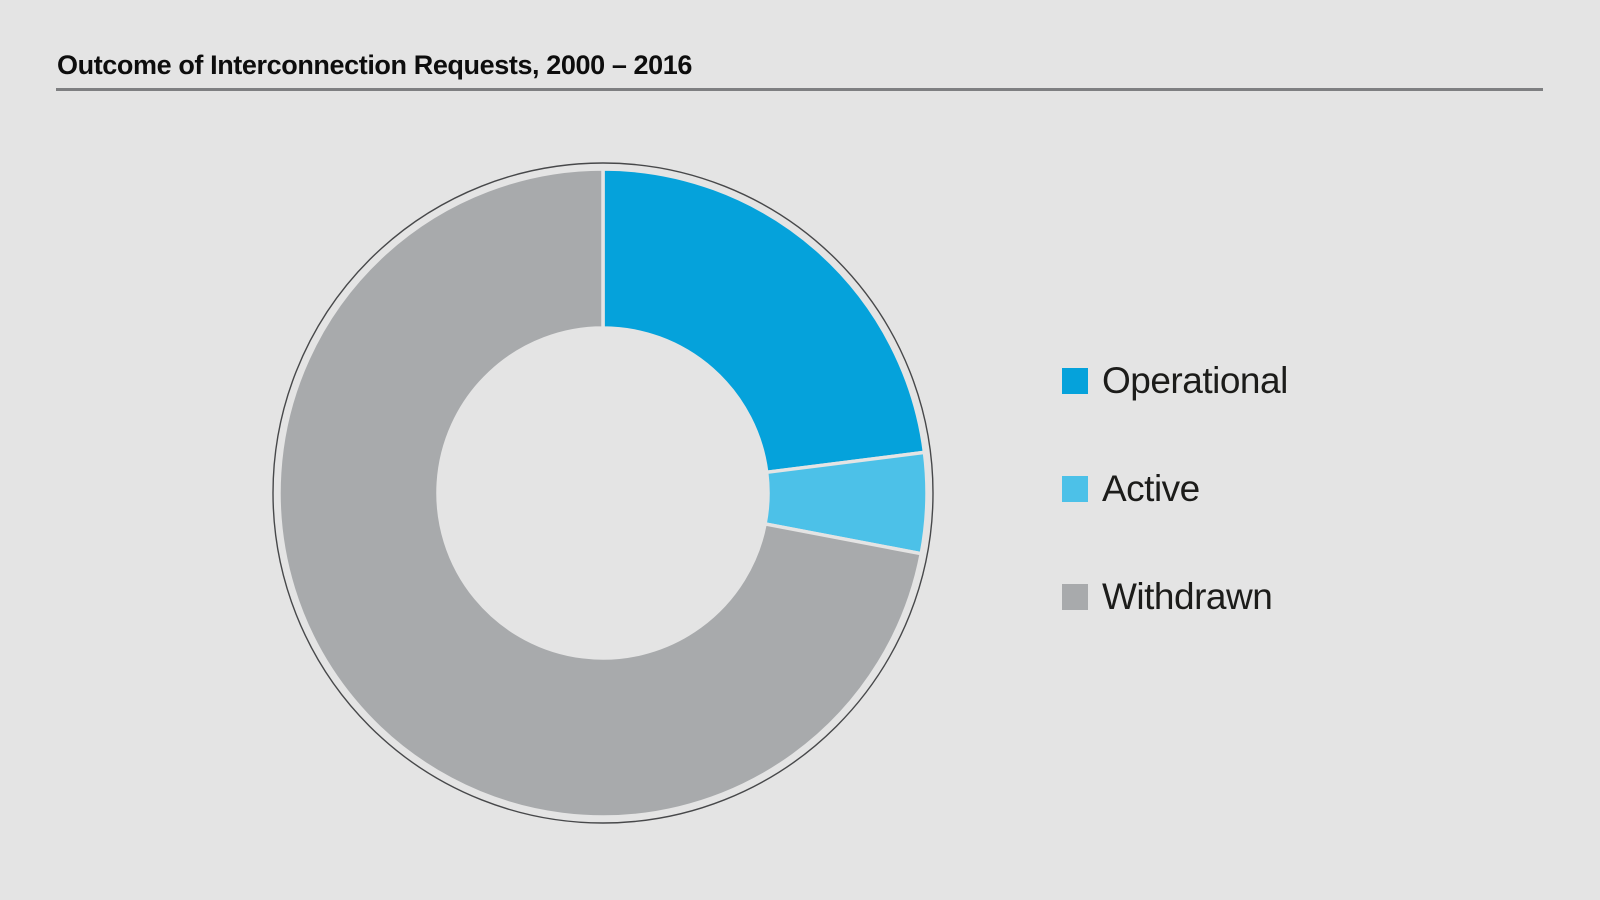 Image resolution: width=1600 pixels, height=900 pixels. I want to click on chart-legend: Operational Active Withdrawn, so click(1175, 489).